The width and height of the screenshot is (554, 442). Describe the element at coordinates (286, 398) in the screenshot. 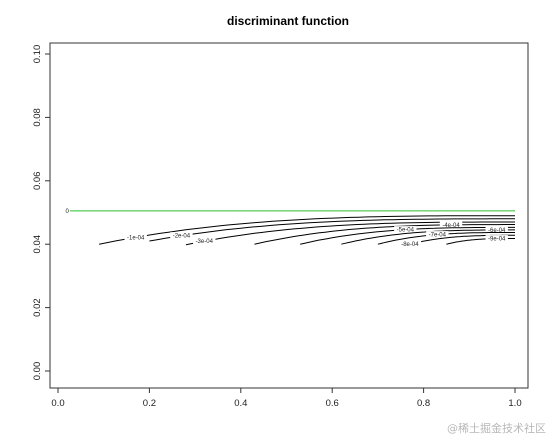

I see `x-axis: 0.0 0.2 0.4 0.6 0.8 1.0` at that location.